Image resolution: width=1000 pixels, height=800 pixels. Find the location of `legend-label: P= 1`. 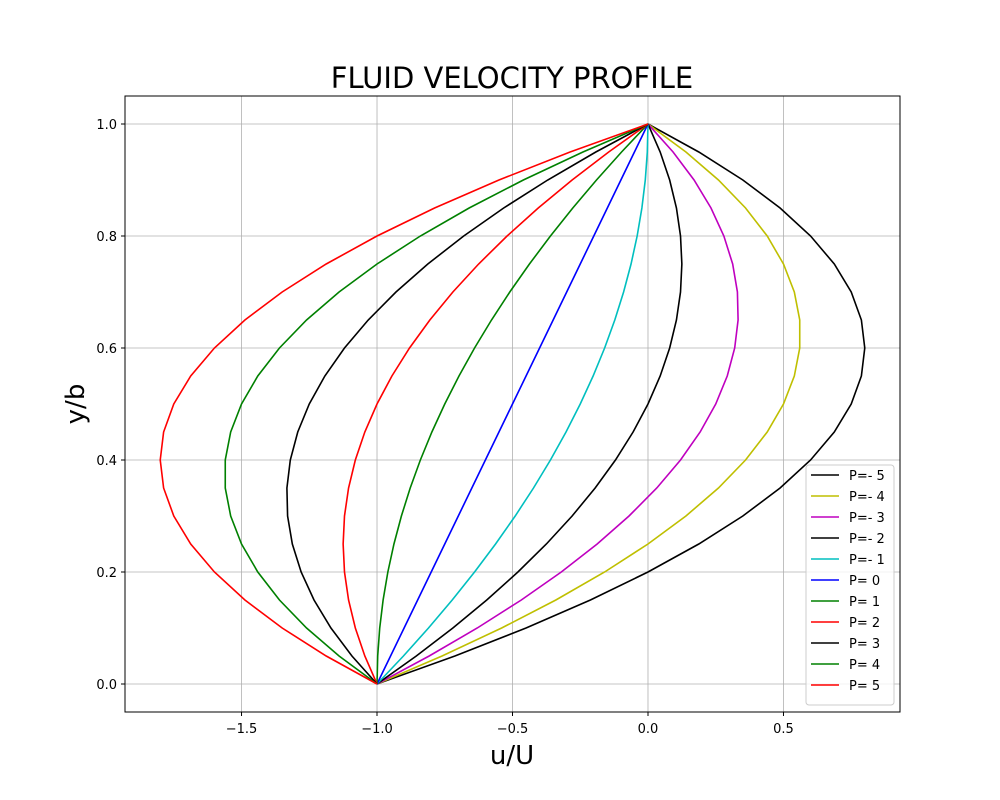

legend-label: P= 1 is located at coordinates (864, 602).